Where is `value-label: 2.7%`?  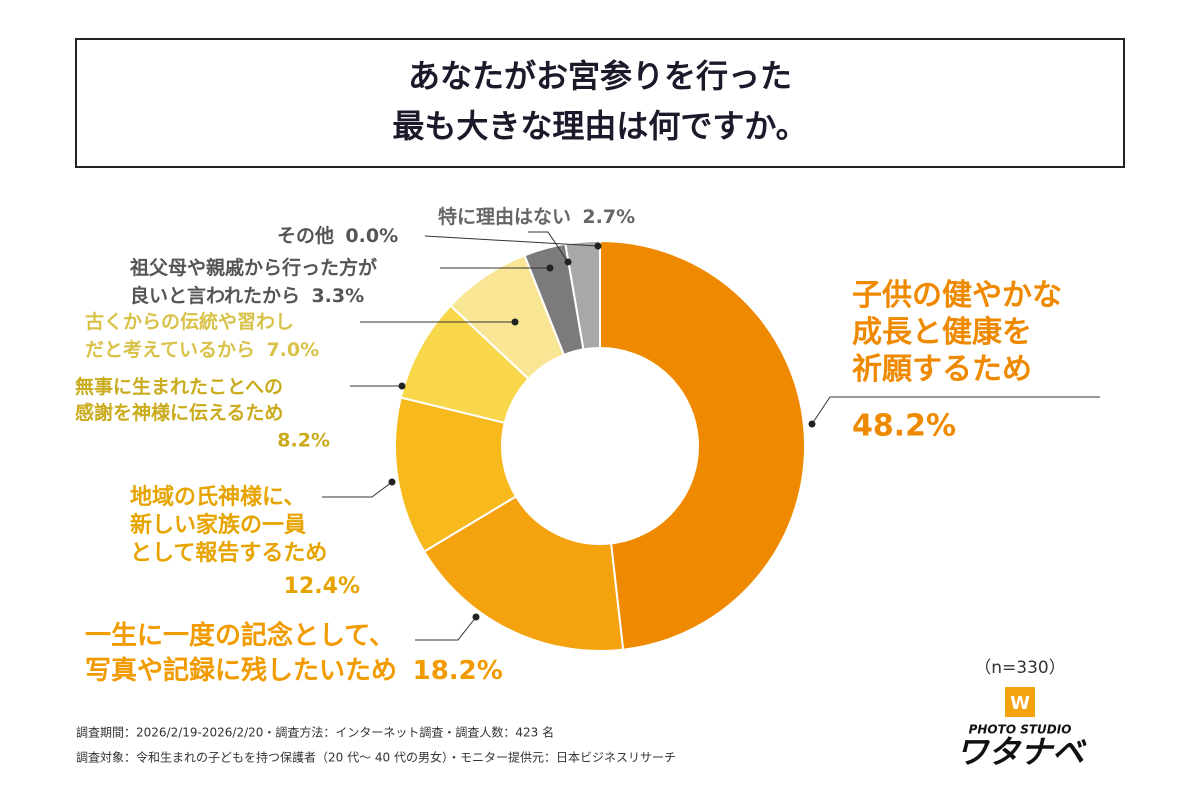
value-label: 2.7% is located at coordinates (608, 217).